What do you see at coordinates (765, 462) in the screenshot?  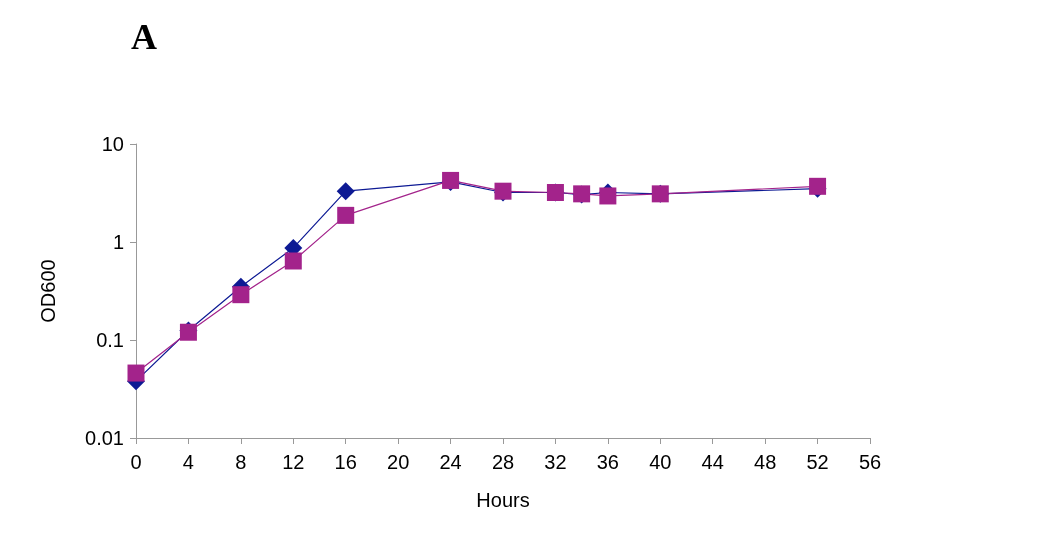 I see `x-tick-label: 48` at bounding box center [765, 462].